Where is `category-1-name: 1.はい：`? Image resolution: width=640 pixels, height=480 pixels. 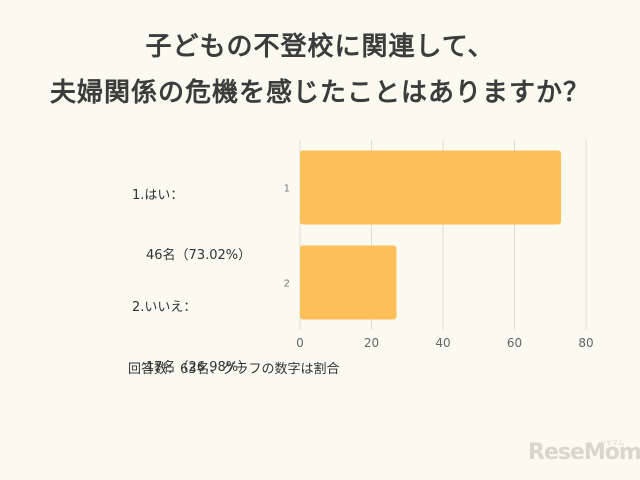
category-1-name: 1.はい： is located at coordinates (158, 195).